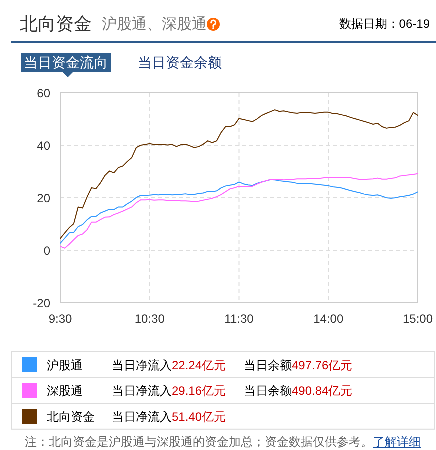 This screenshot has height=450, width=436. What do you see at coordinates (322, 365) in the screenshot?
I see `text: 497.76亿元` at bounding box center [322, 365].